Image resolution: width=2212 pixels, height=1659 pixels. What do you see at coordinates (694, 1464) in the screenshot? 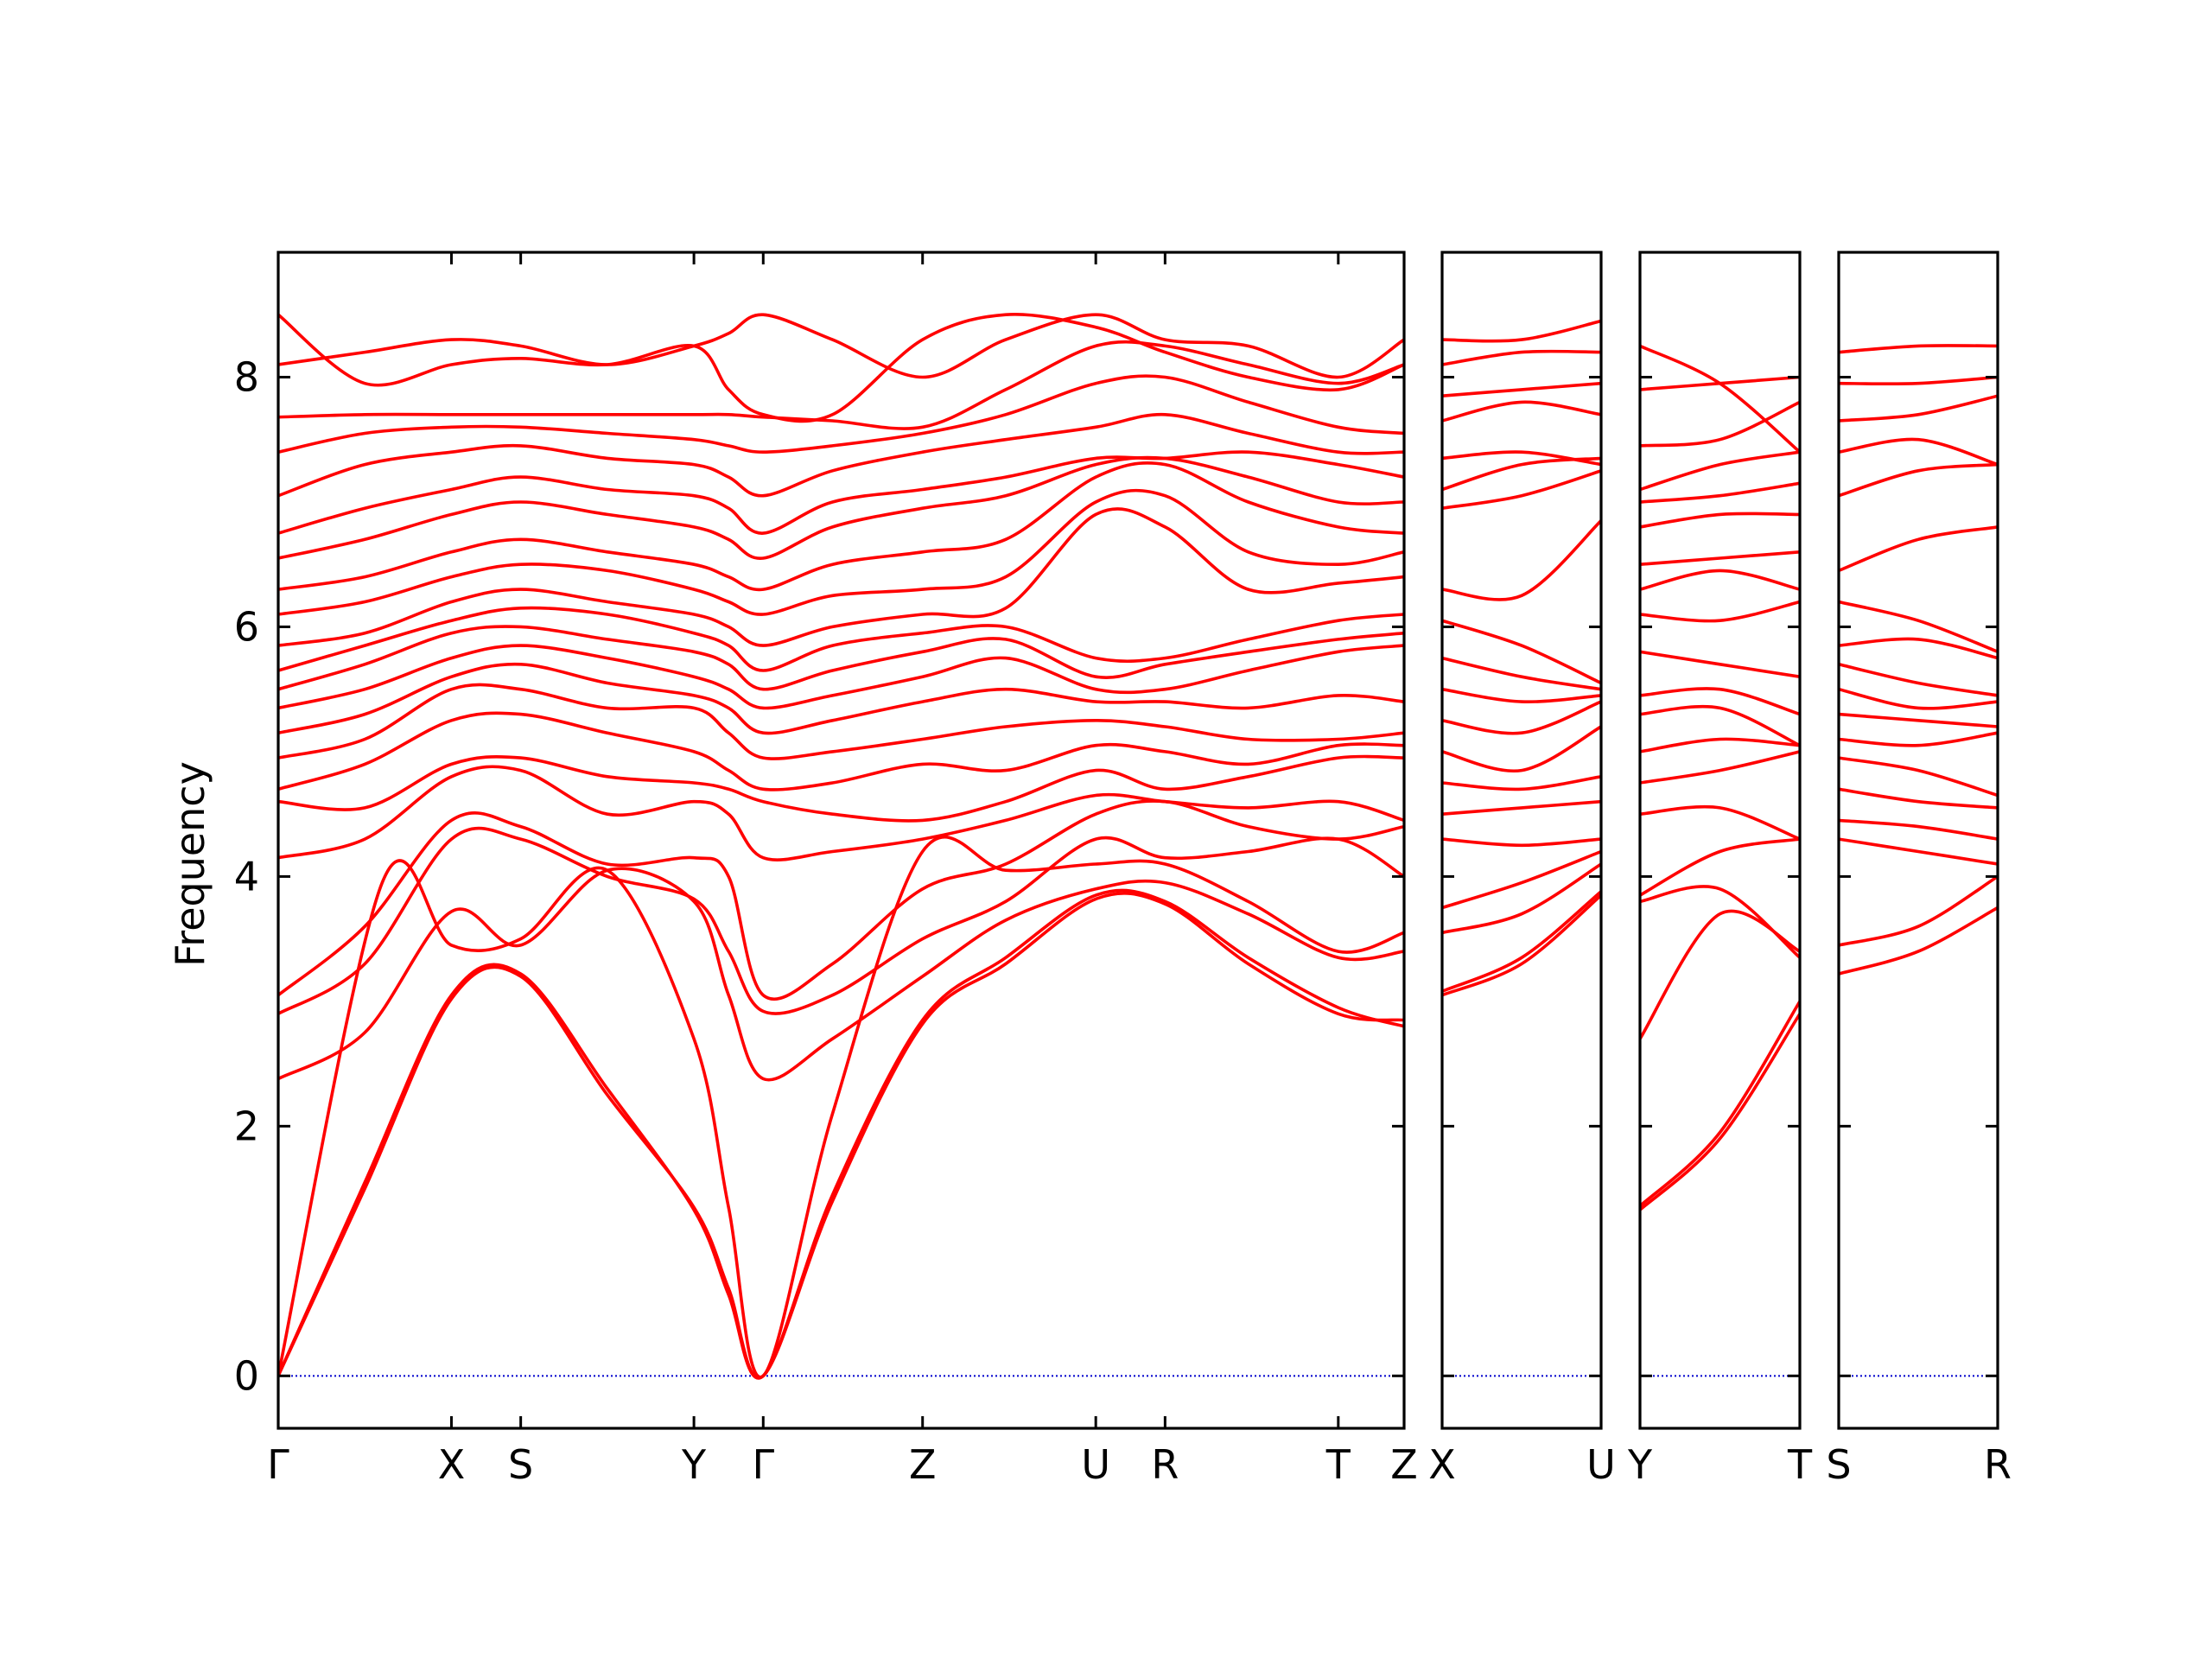
I see `x-tick-label: Y` at bounding box center [694, 1464].